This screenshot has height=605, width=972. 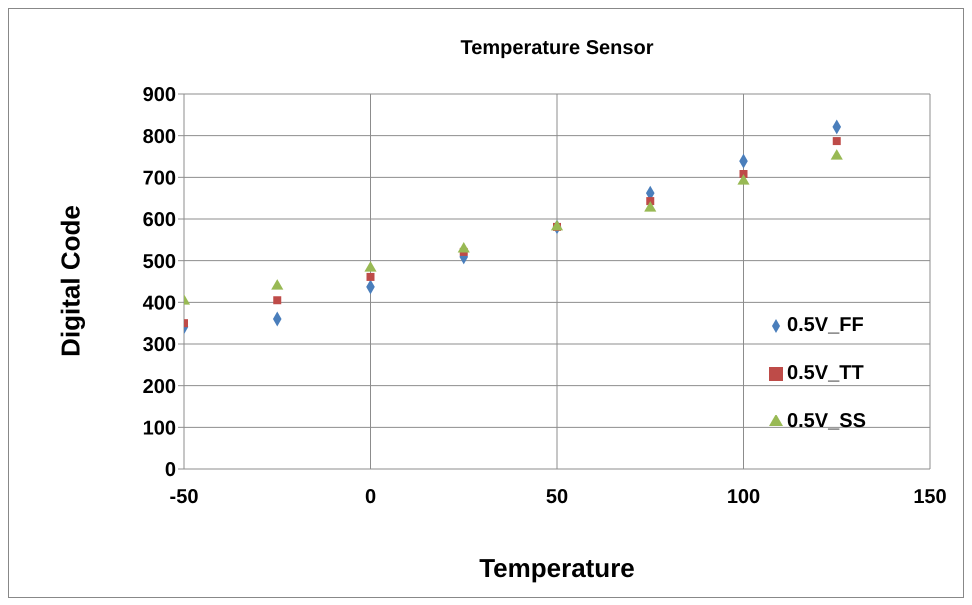 What do you see at coordinates (159, 220) in the screenshot?
I see `y-tick-label: 600` at bounding box center [159, 220].